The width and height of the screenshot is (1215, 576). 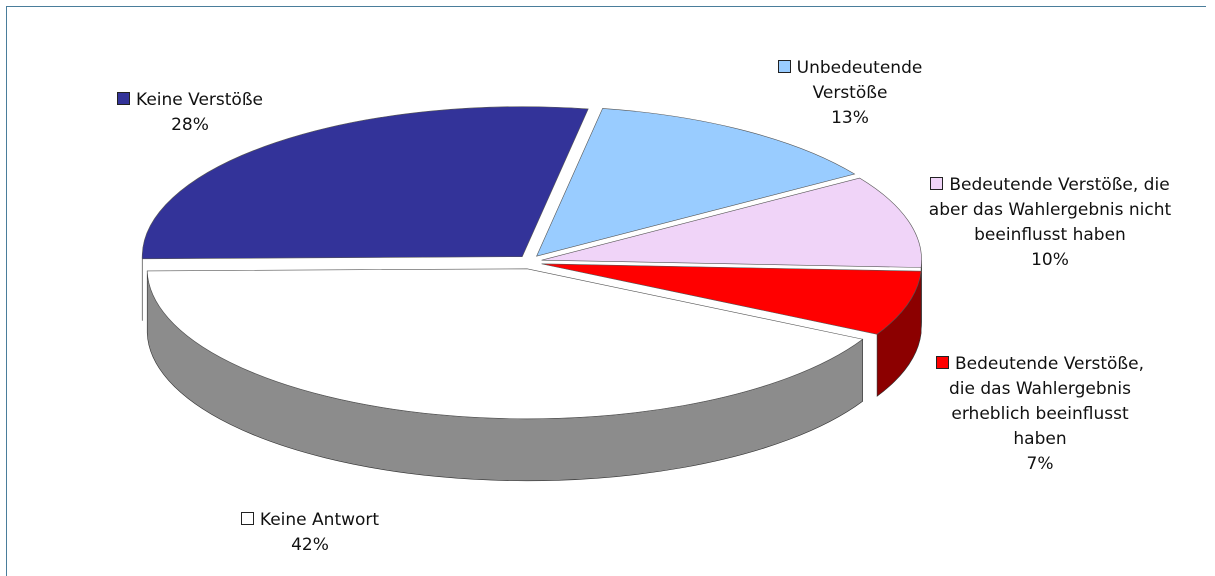 I want to click on value-label: 10%, so click(x=1050, y=260).